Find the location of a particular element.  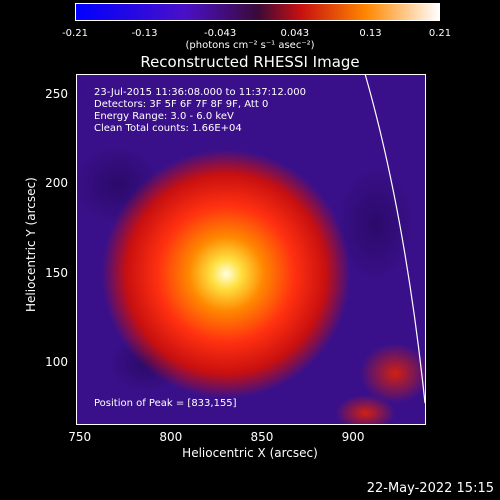

peak-position-label: Position of Peak = [833,155] is located at coordinates (165, 403).